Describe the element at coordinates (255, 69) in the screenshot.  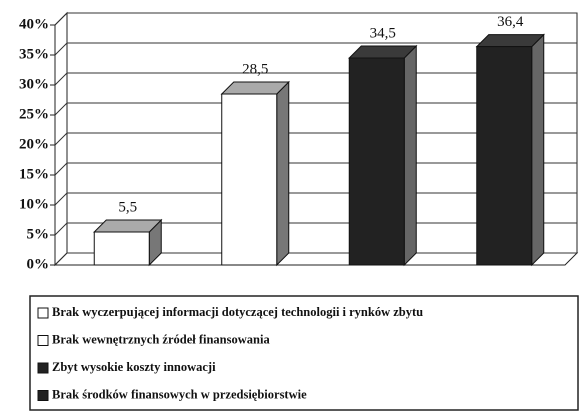
I see `value-label: 28,5` at that location.